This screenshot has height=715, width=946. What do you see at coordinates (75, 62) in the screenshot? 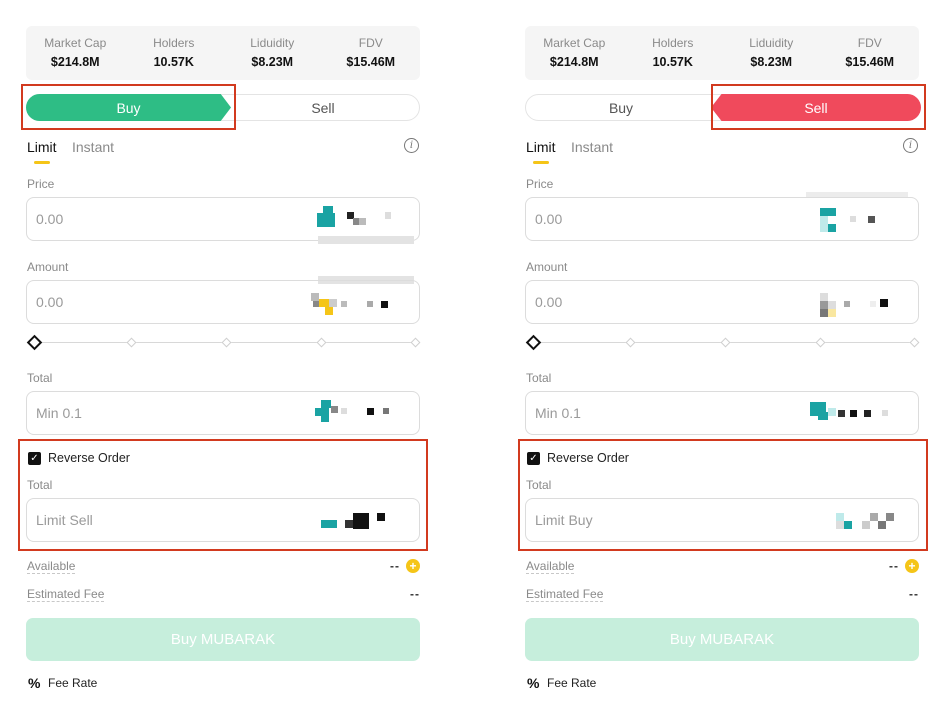
I see `stat-value: $214.8M` at bounding box center [75, 62].